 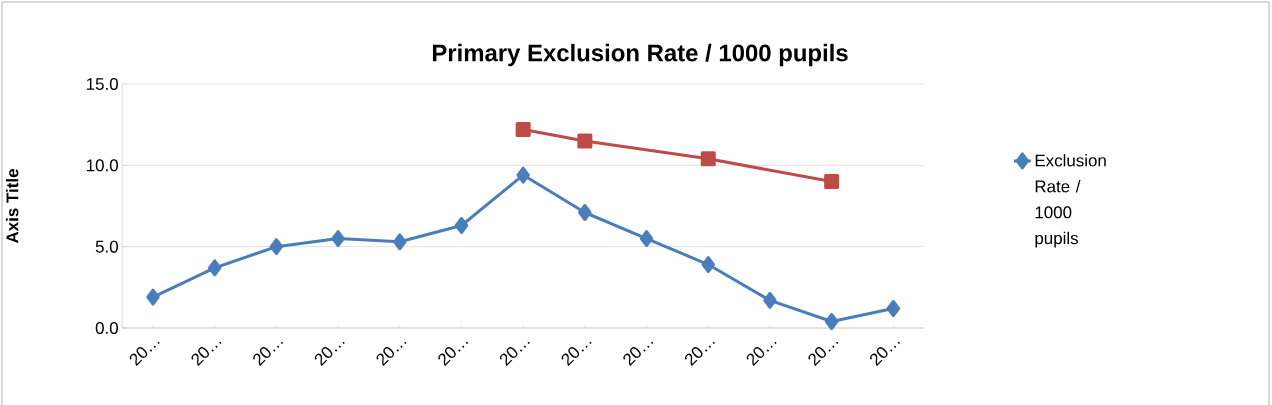 What do you see at coordinates (102, 84) in the screenshot?
I see `y-tick-label: 15.0` at bounding box center [102, 84].